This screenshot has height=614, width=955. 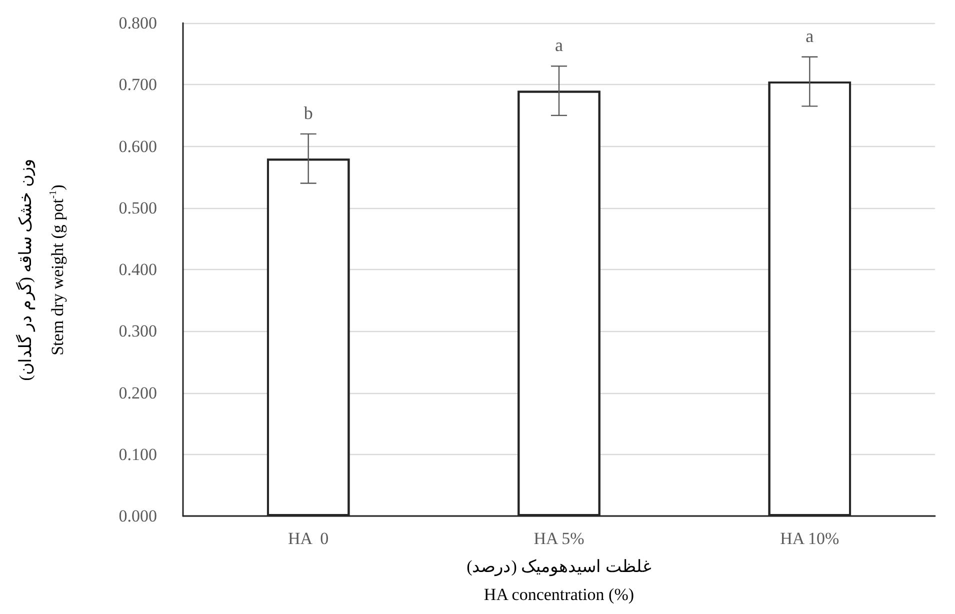 What do you see at coordinates (137, 84) in the screenshot?
I see `y-tick-label: 0.700` at bounding box center [137, 84].